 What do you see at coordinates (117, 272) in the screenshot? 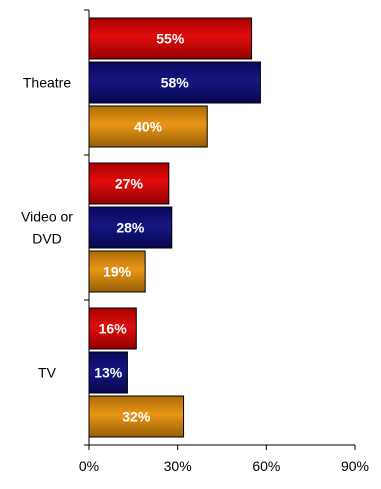
I see `bar-value-label: 19%` at bounding box center [117, 272].